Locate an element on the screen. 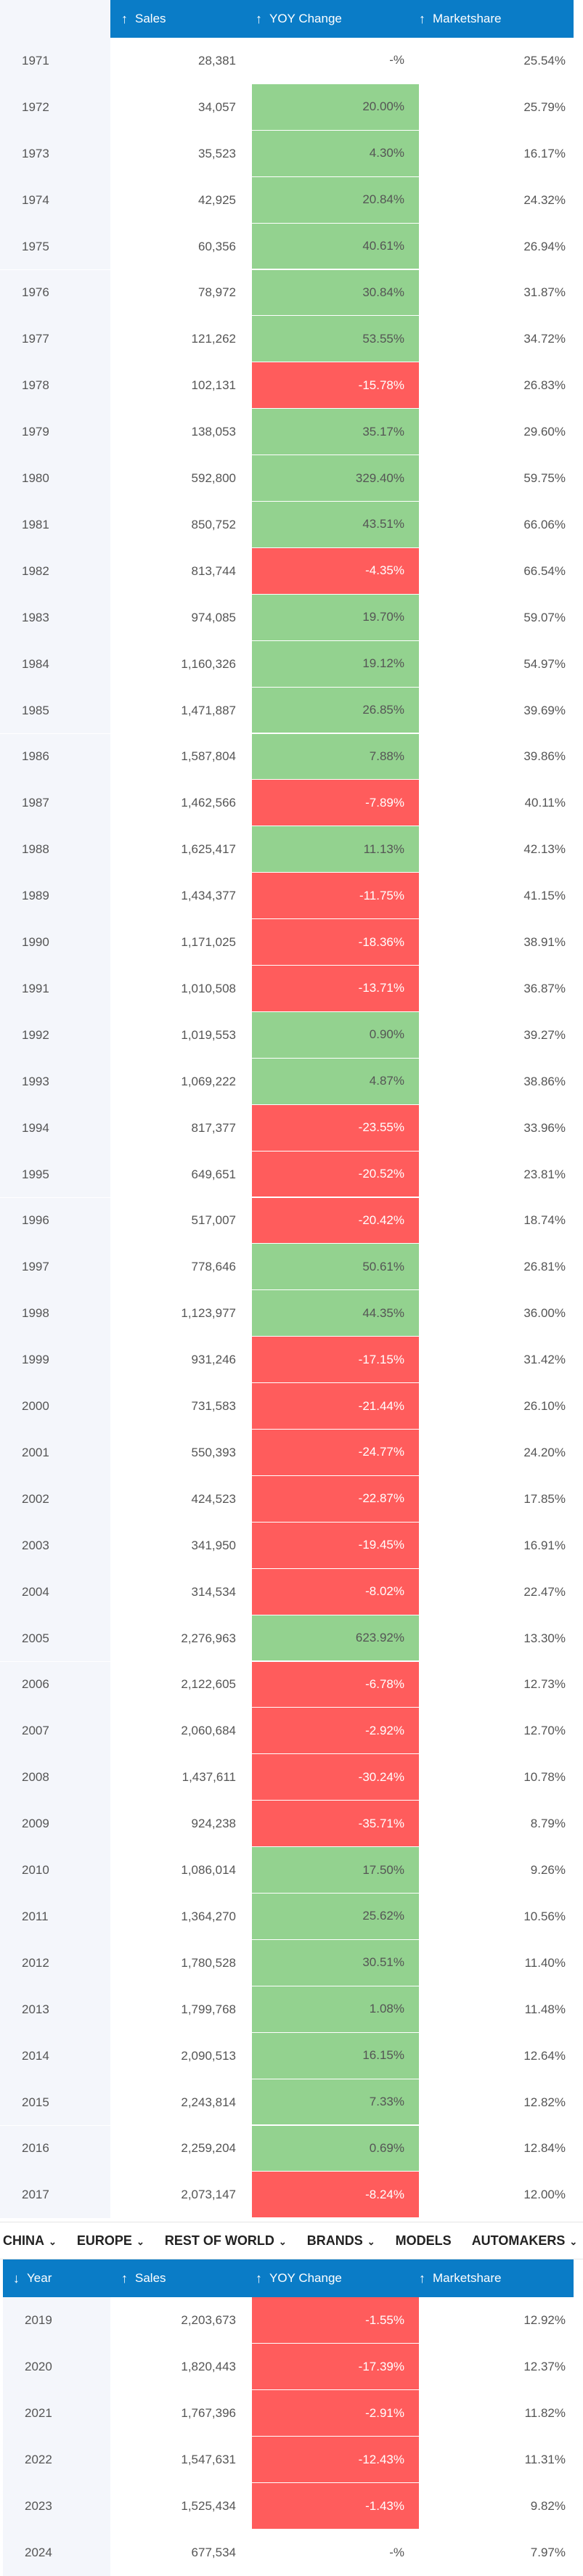 The height and width of the screenshot is (2576, 583). share-cell: 8.79% is located at coordinates (548, 1824).